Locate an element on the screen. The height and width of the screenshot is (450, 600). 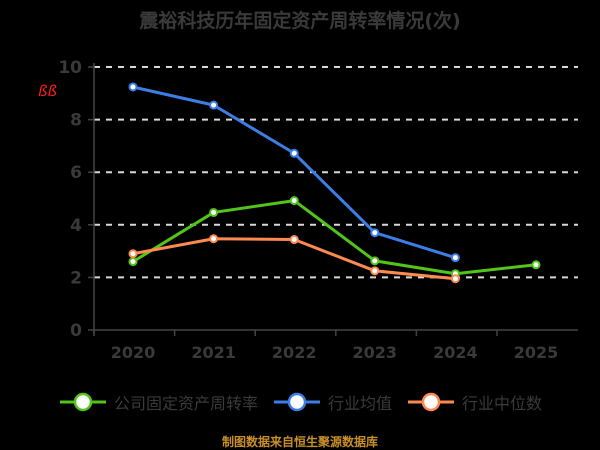
y-tick-label: 0 is located at coordinates (76, 331).